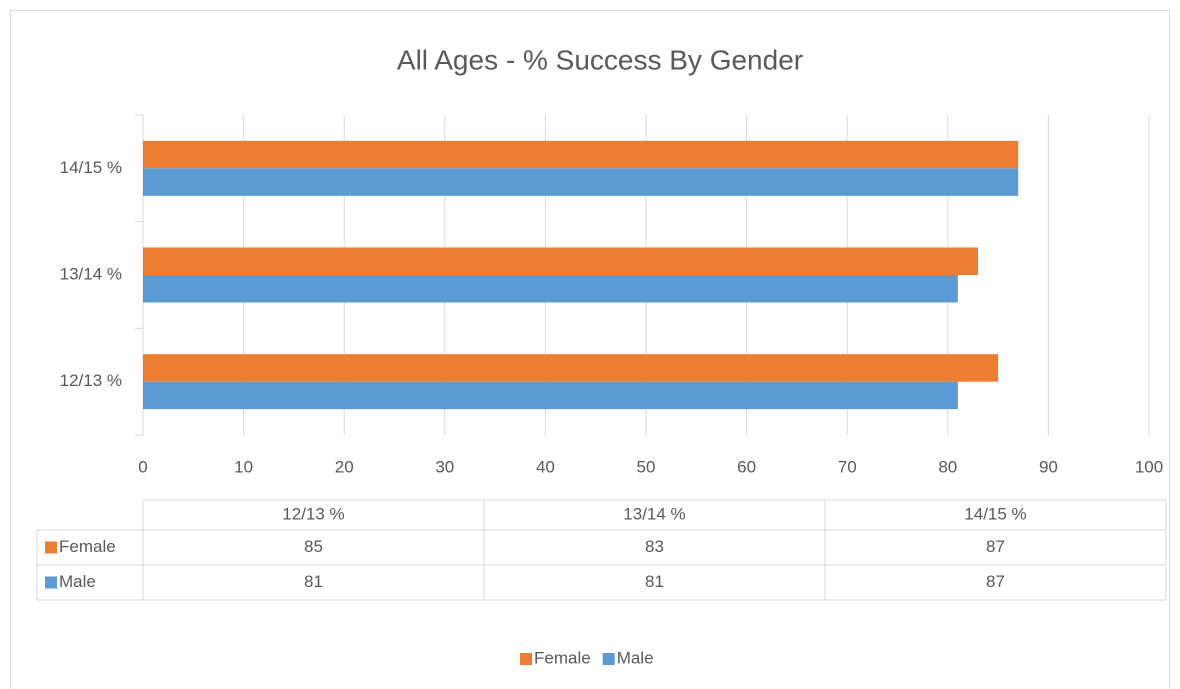 This screenshot has width=1180, height=689. What do you see at coordinates (91, 167) in the screenshot?
I see `y-tick-label: 14/15 %` at bounding box center [91, 167].